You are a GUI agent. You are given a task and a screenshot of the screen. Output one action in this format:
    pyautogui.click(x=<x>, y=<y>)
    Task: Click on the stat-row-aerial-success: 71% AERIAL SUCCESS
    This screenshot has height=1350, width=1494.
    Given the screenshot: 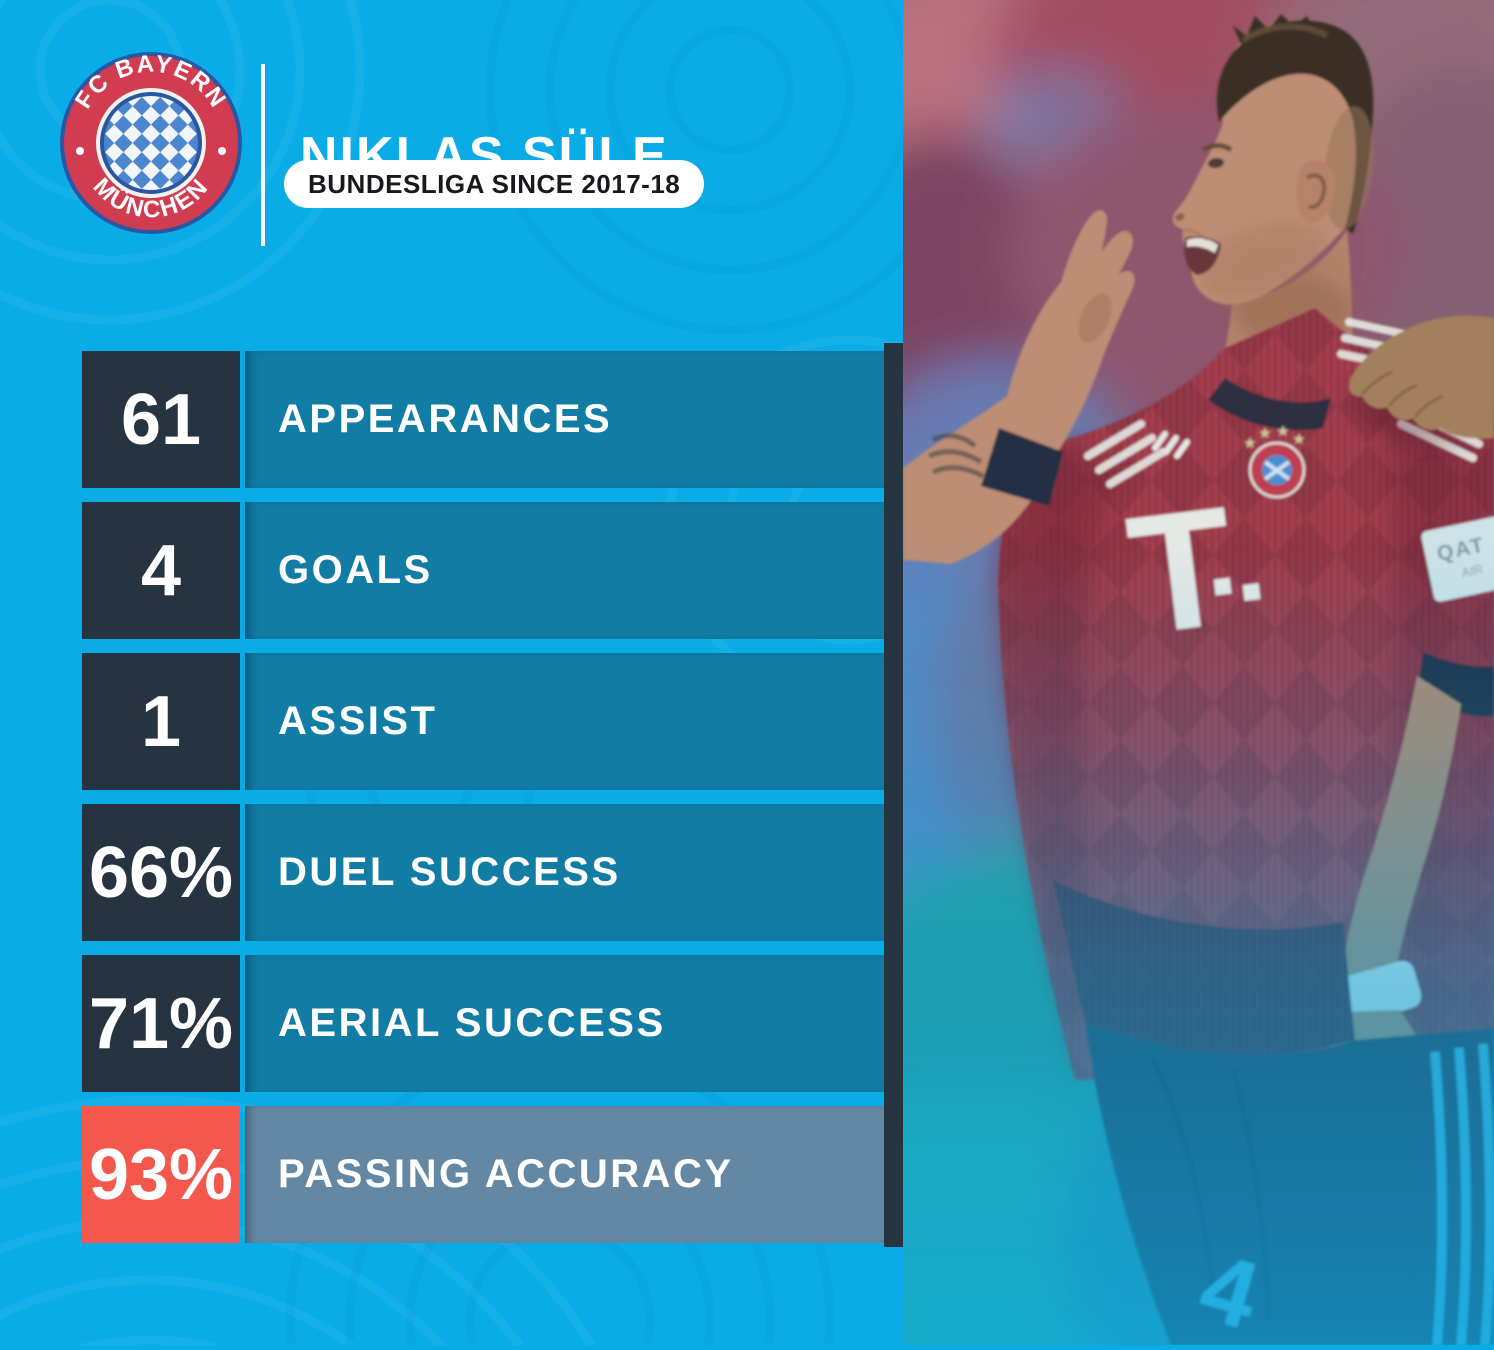 What is the action you would take?
    pyautogui.click(x=483, y=1023)
    